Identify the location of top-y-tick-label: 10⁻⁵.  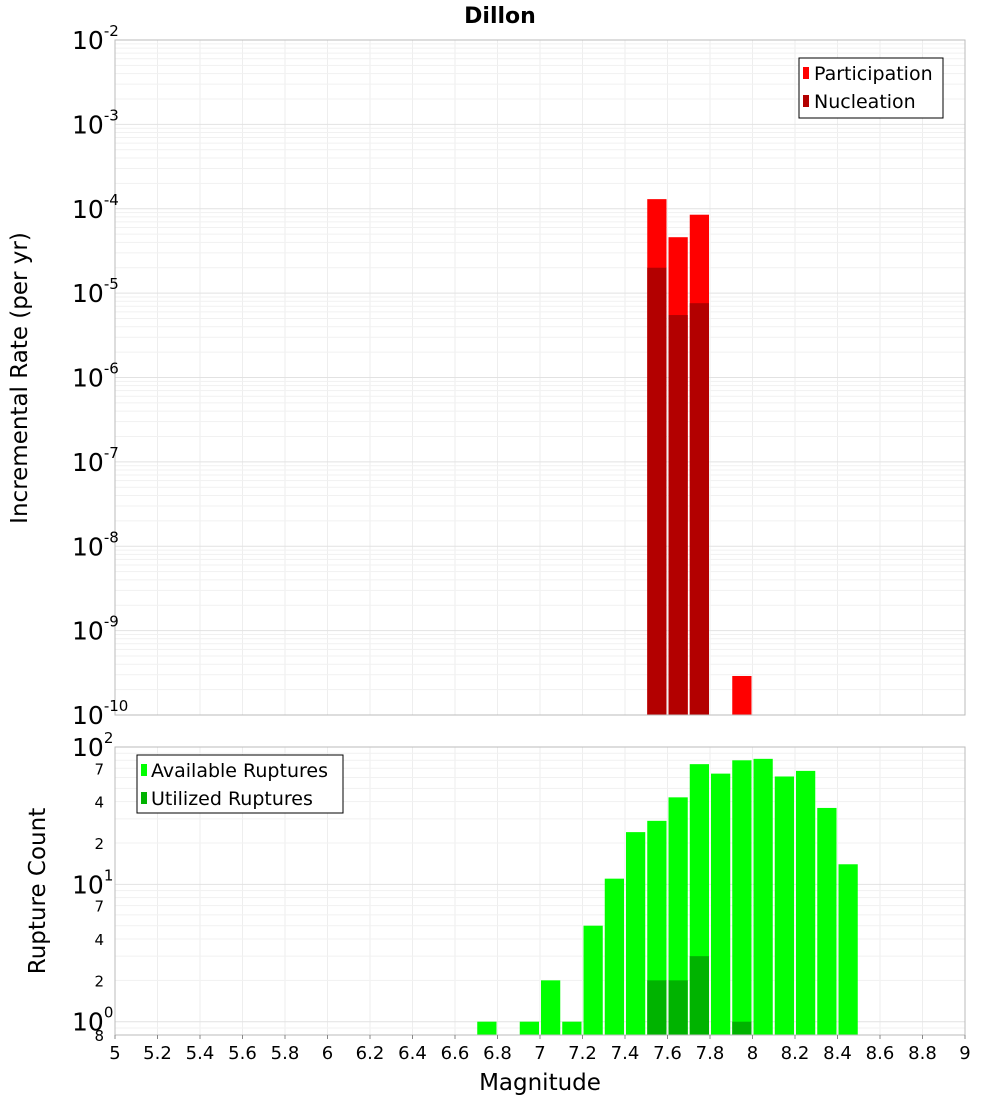
(95, 291).